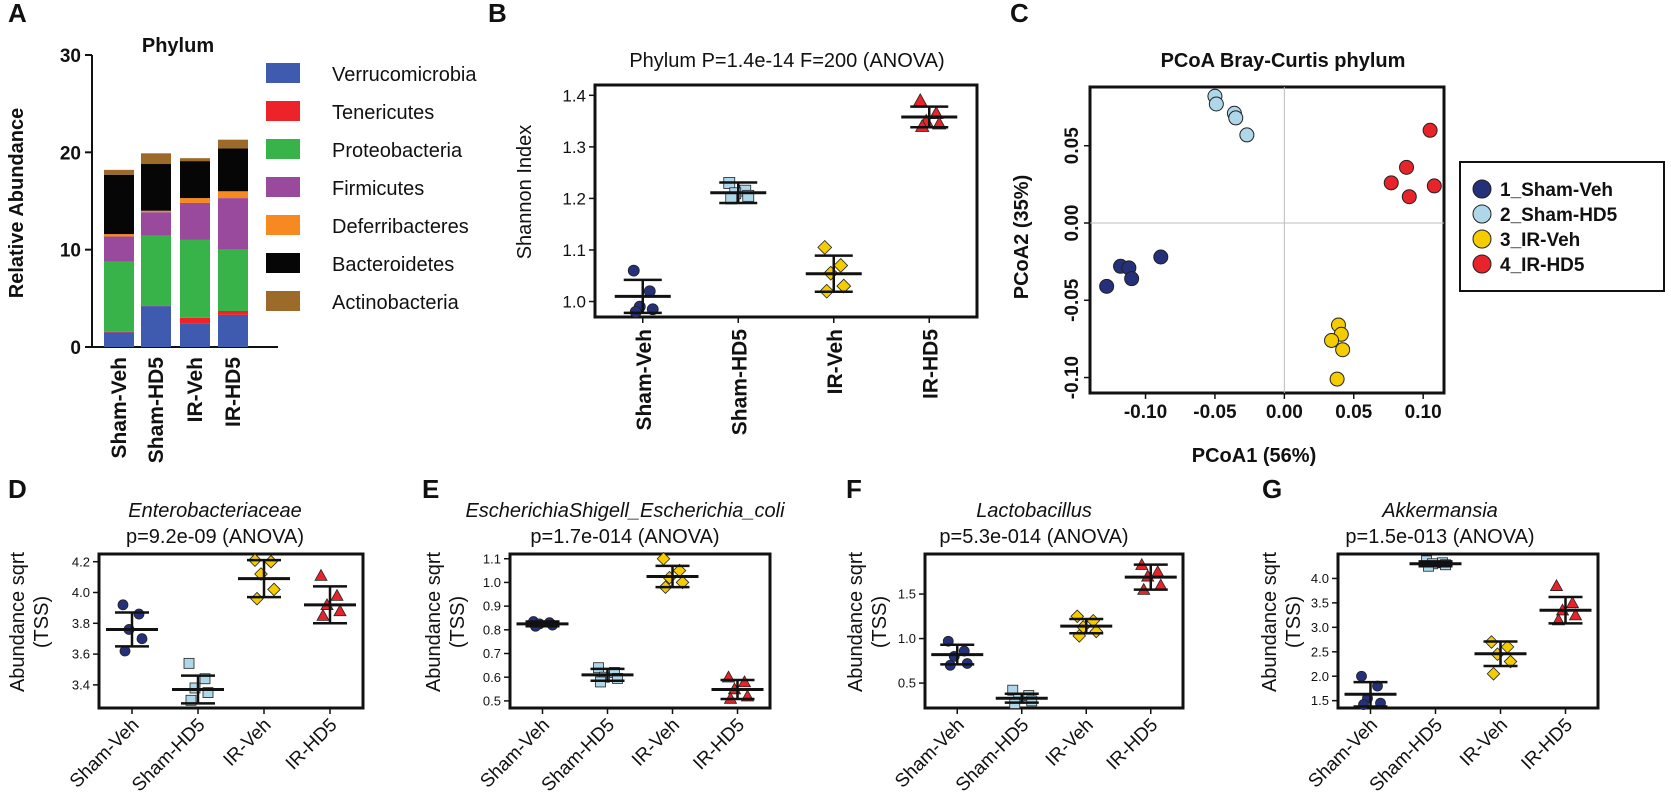 This screenshot has width=1671, height=808. I want to click on panel-b-y-tick-label: 1.2, so click(574, 198).